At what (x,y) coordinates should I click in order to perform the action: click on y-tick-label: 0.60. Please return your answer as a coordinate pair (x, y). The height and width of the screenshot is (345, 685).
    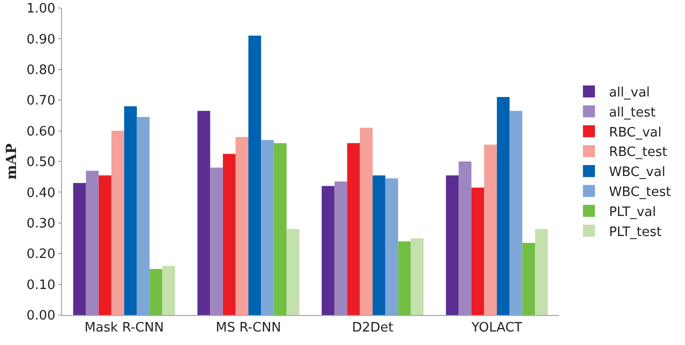
    Looking at the image, I should click on (41, 132).